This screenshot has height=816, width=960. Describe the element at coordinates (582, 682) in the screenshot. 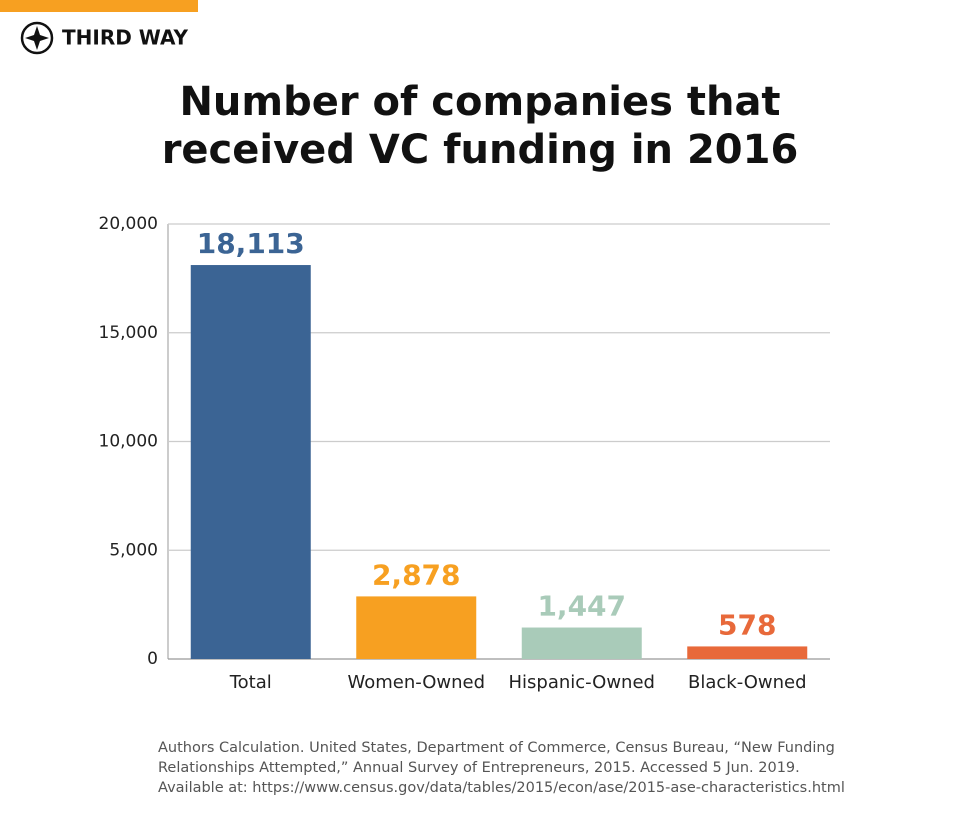

I see `x-tick-label: Hispanic-Owned` at that location.